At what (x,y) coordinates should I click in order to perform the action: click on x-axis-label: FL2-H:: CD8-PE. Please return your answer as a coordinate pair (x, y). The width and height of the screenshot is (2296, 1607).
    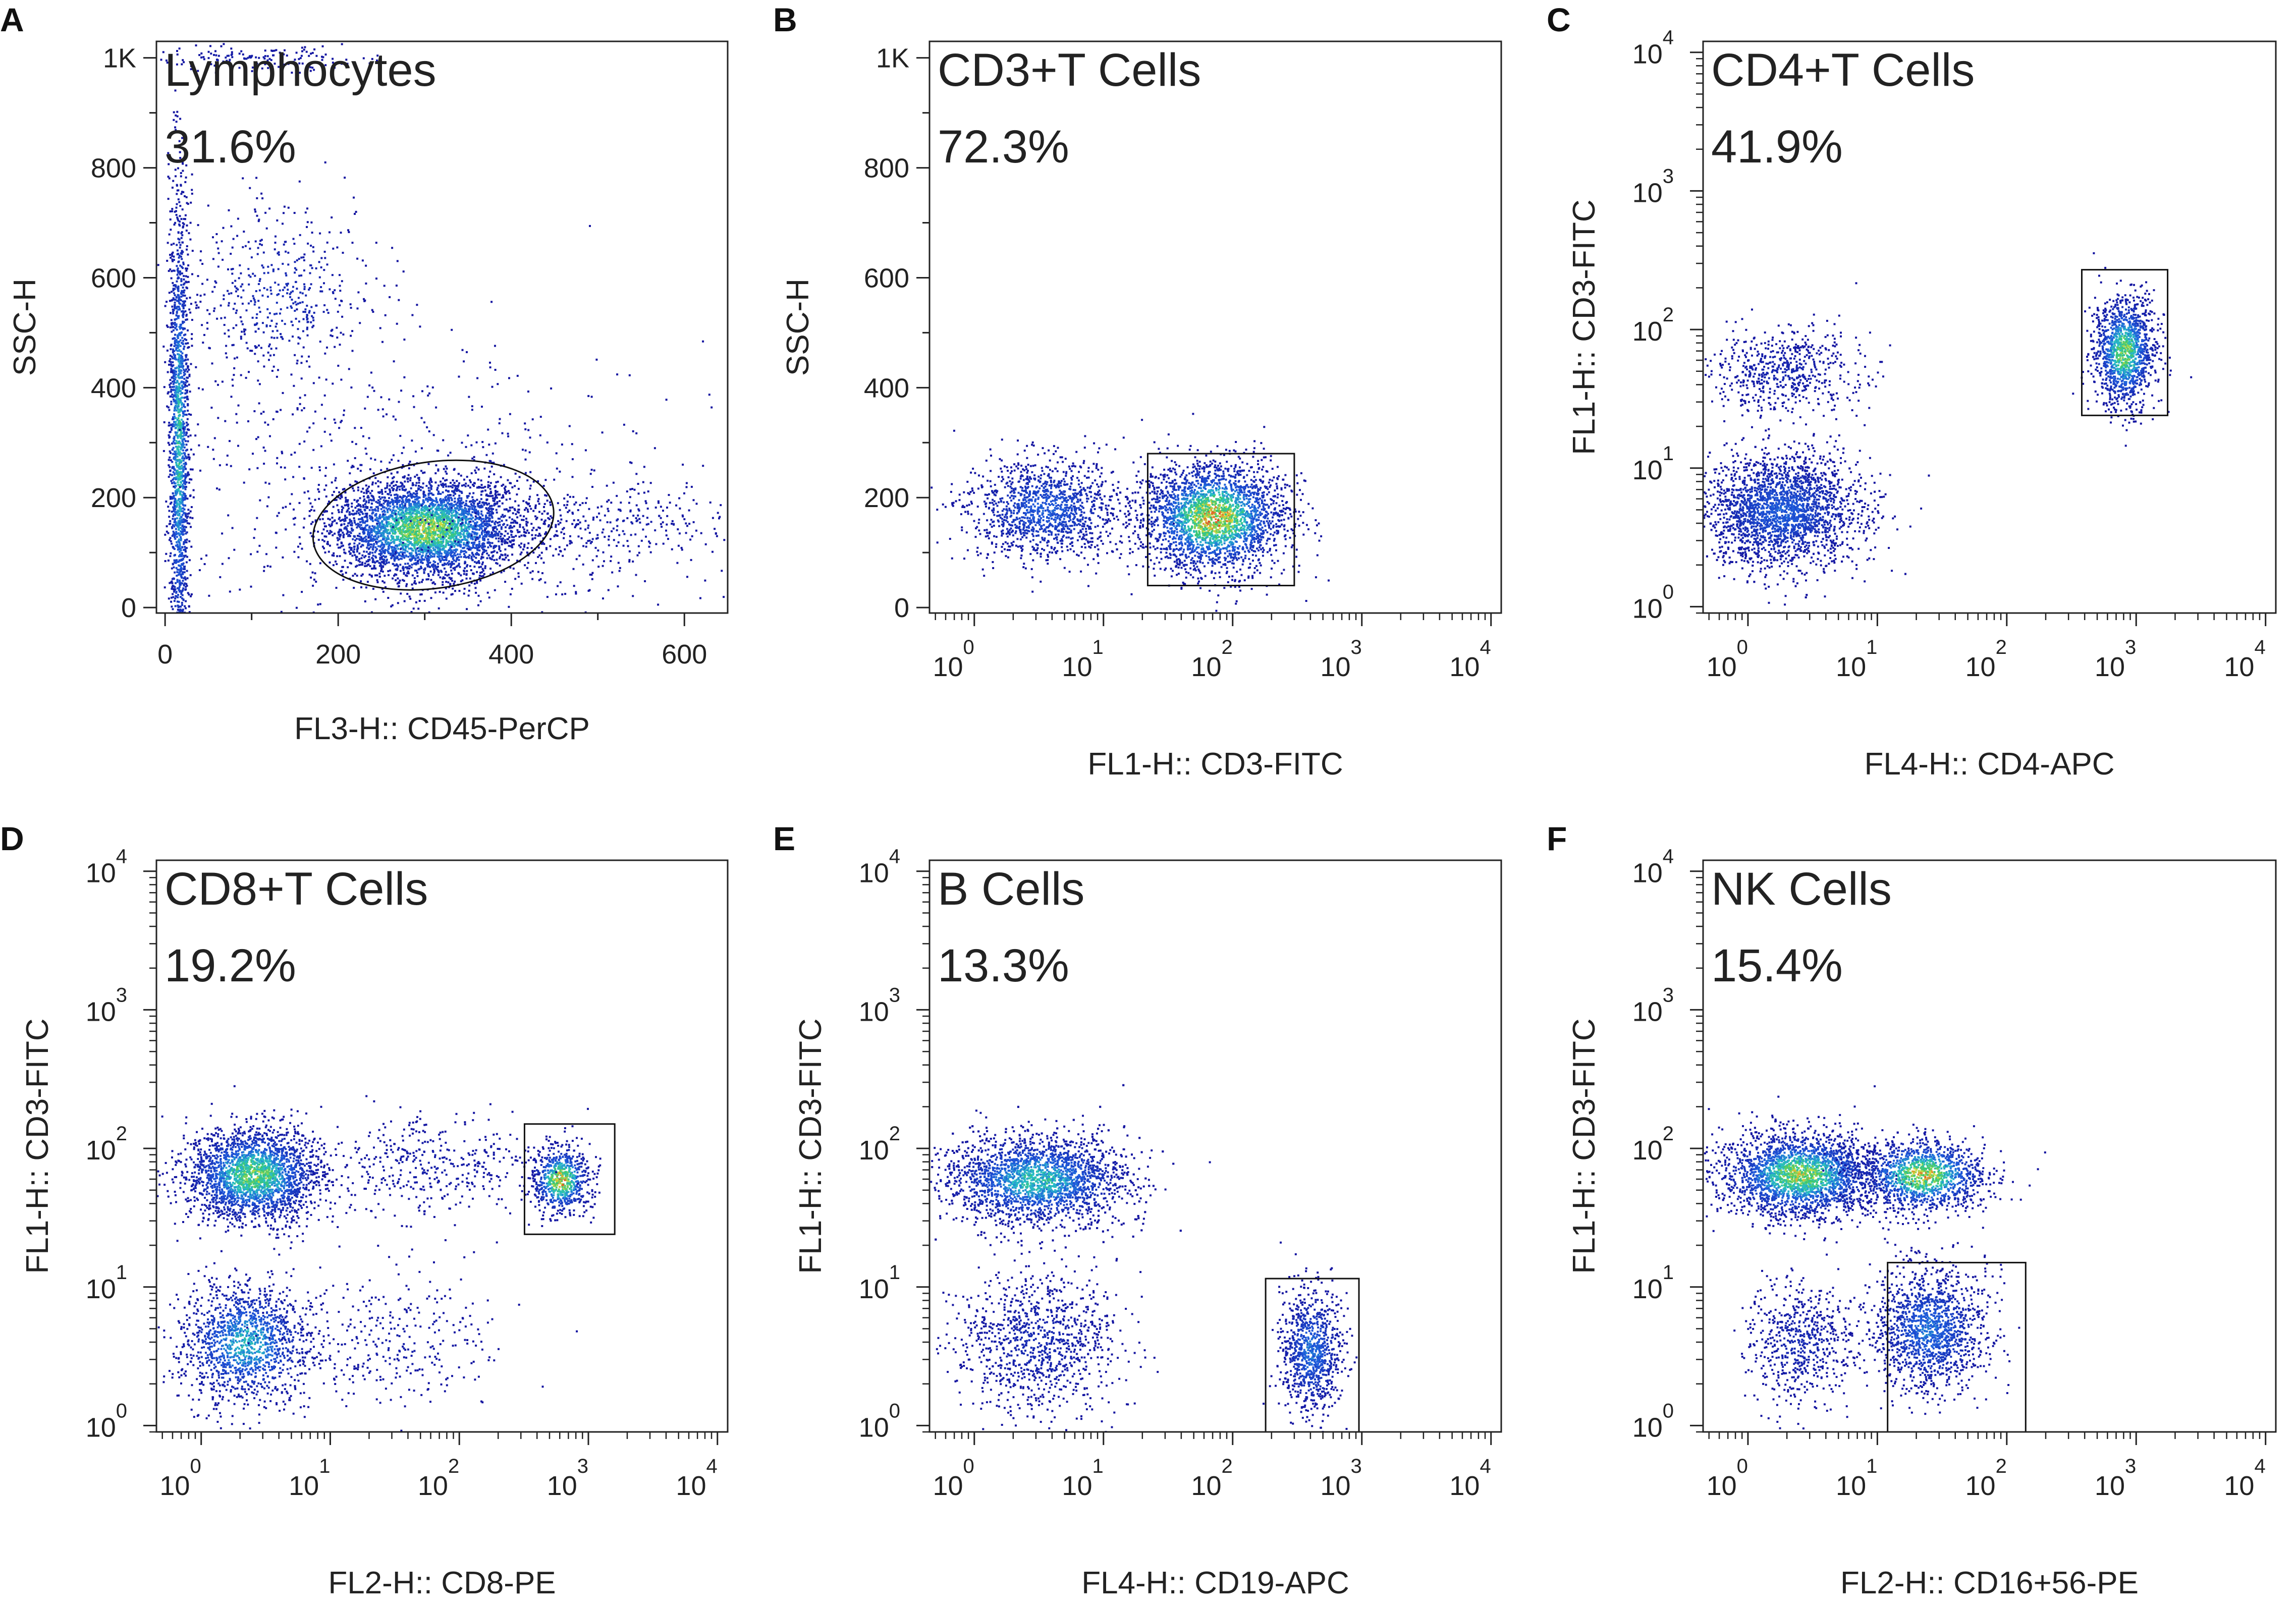
    Looking at the image, I should click on (442, 1583).